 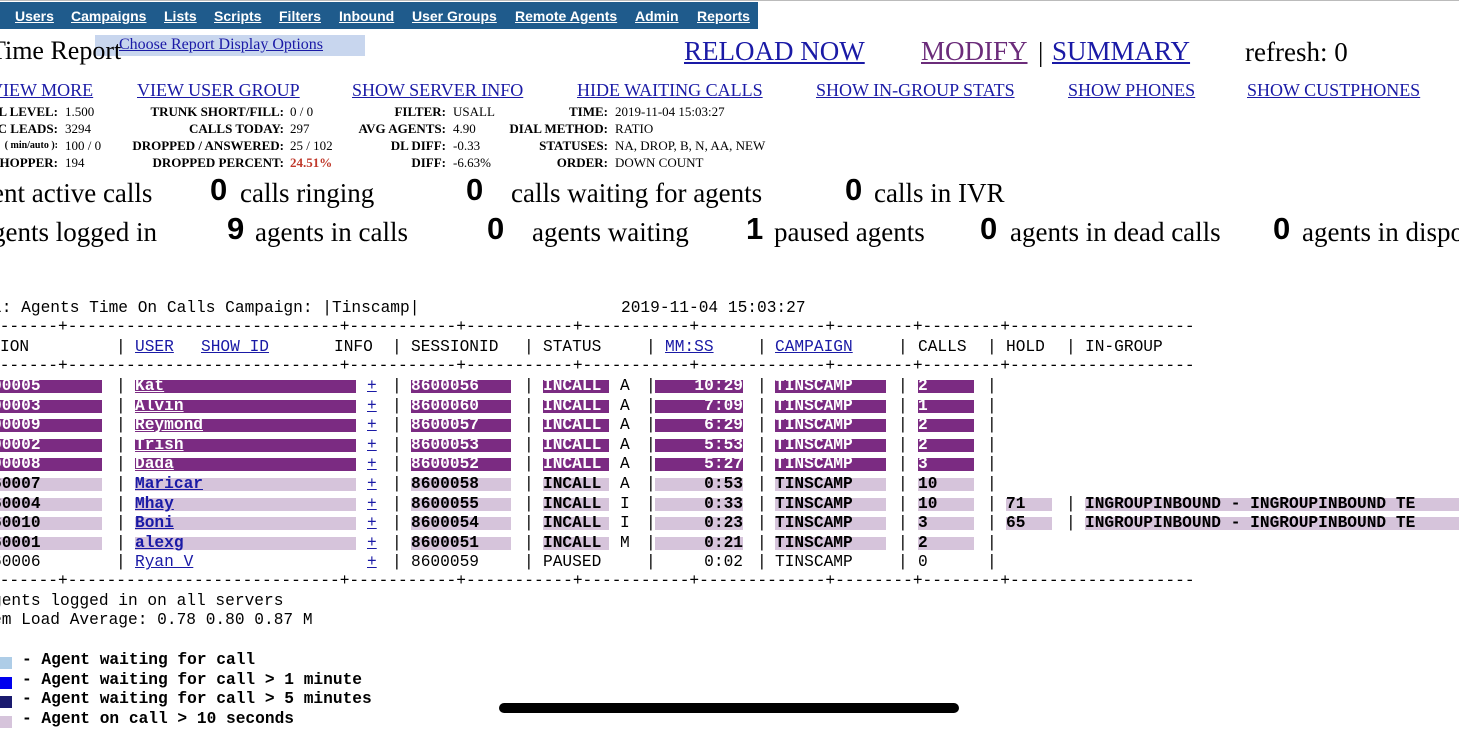 What do you see at coordinates (76, 193) in the screenshot?
I see `calls-count-label: ent active calls` at bounding box center [76, 193].